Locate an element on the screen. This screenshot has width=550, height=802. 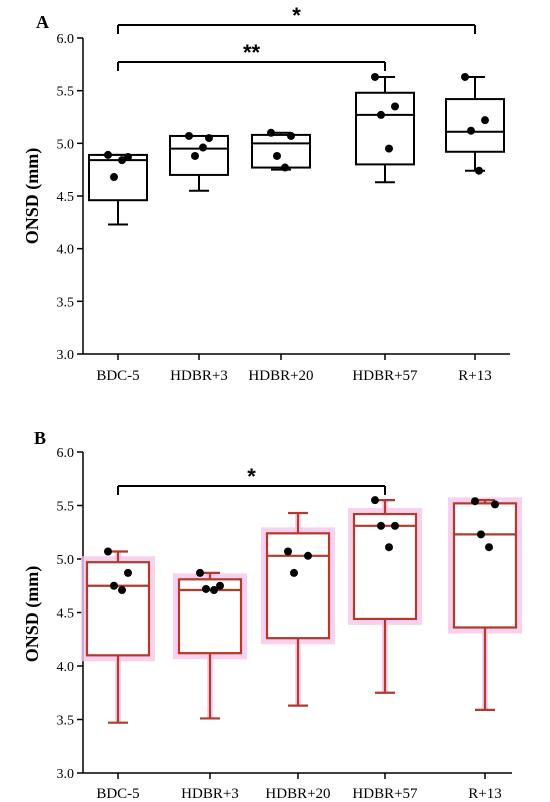
significance-bracket: ** is located at coordinates (251, 55).